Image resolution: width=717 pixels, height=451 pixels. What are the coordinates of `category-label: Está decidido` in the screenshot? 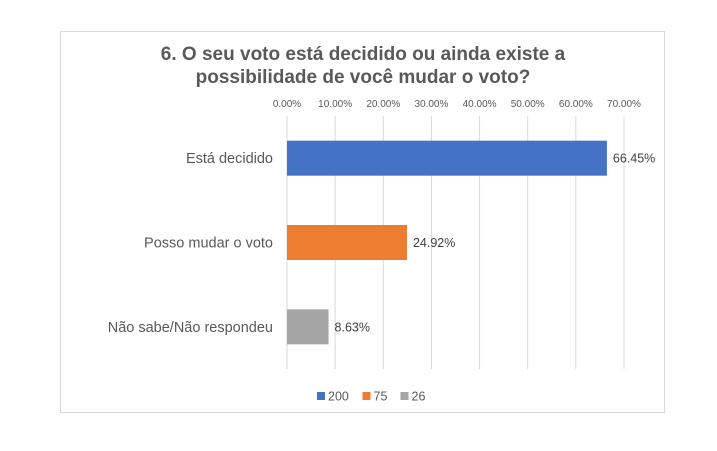 It's located at (229, 159).